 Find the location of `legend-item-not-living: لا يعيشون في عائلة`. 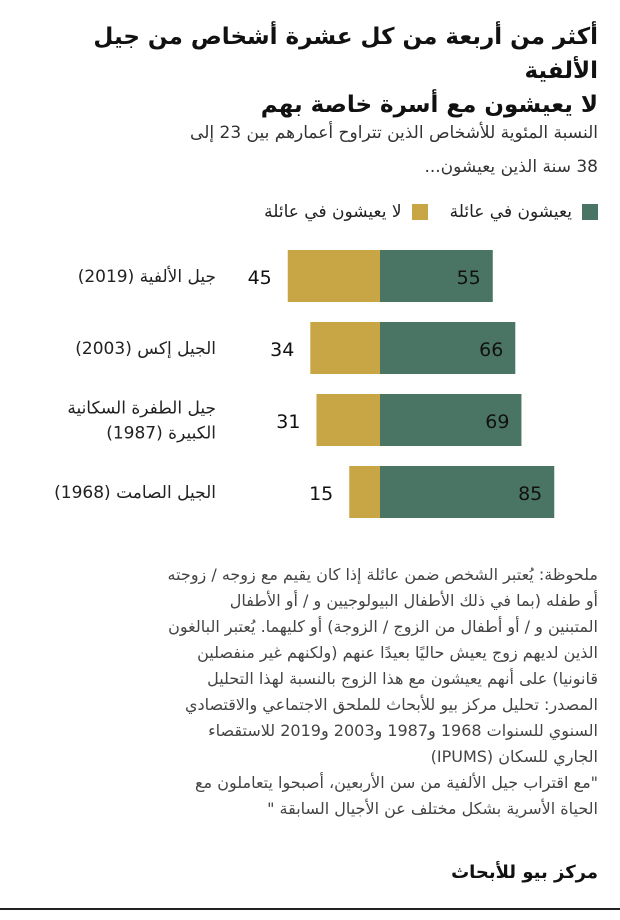

legend-item-not-living: لا يعيشون في عائلة is located at coordinates (346, 212).